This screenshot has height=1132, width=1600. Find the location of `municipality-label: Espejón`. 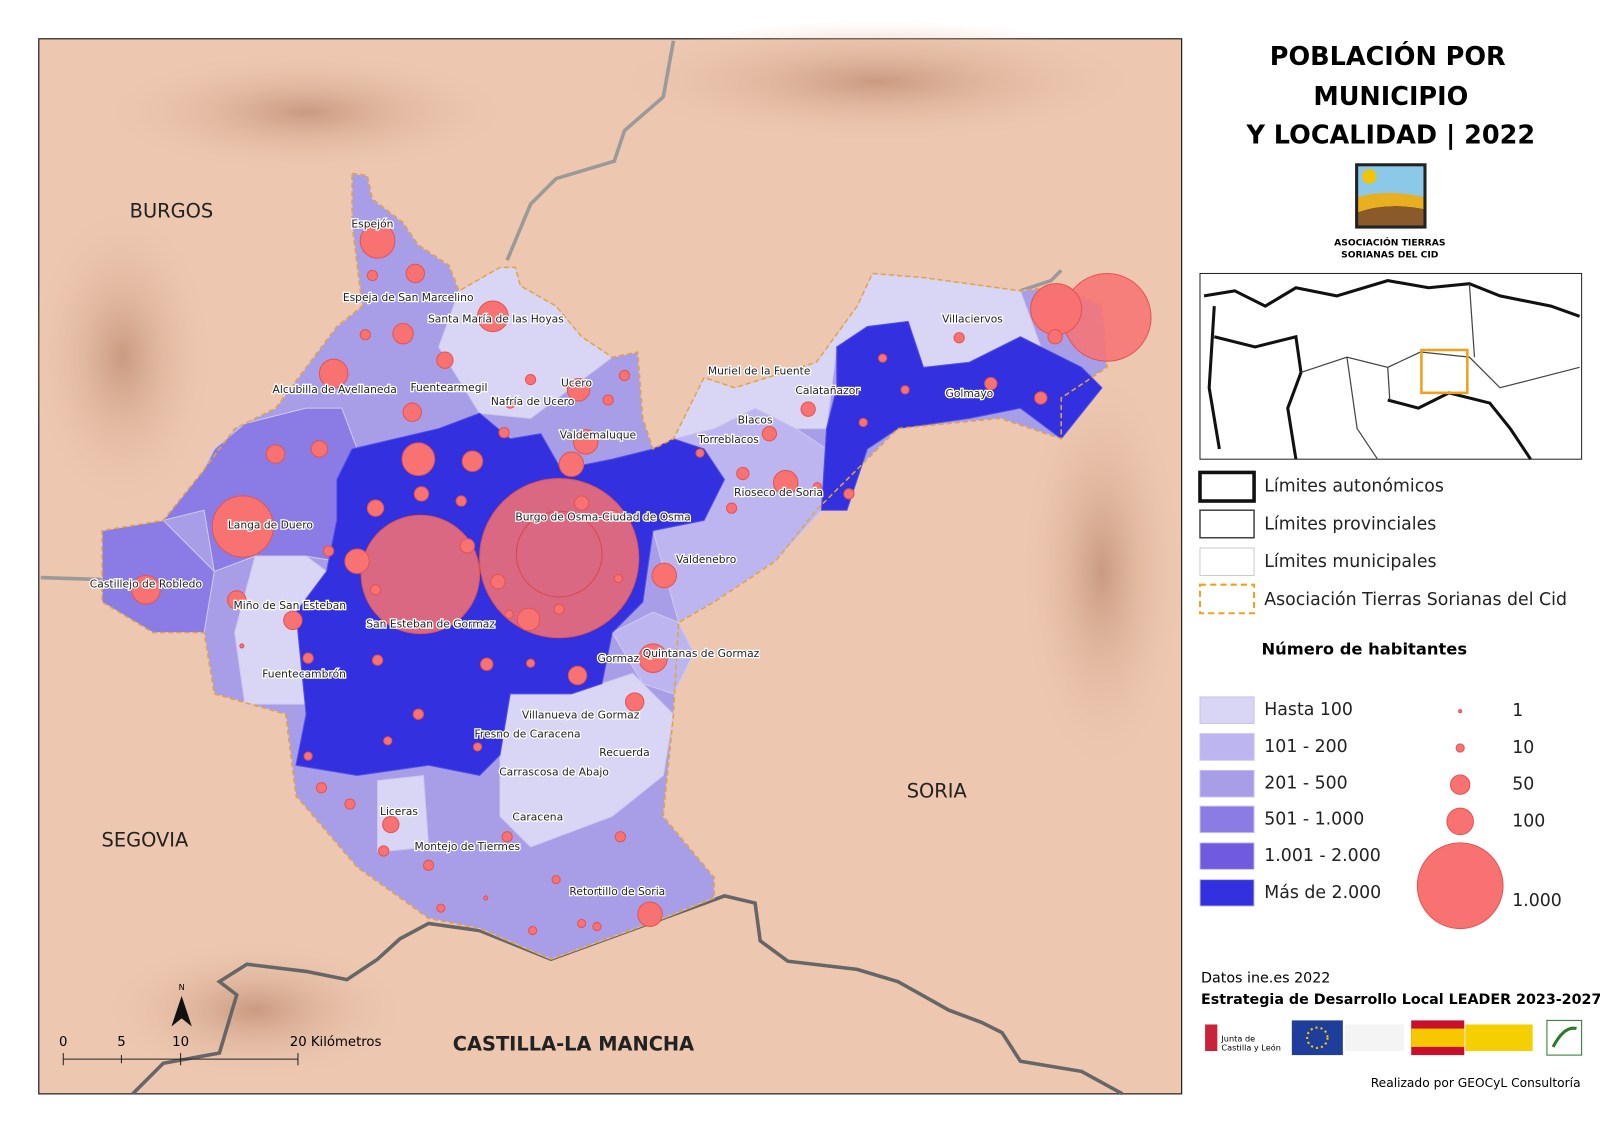

municipality-label: Espejón is located at coordinates (372, 223).